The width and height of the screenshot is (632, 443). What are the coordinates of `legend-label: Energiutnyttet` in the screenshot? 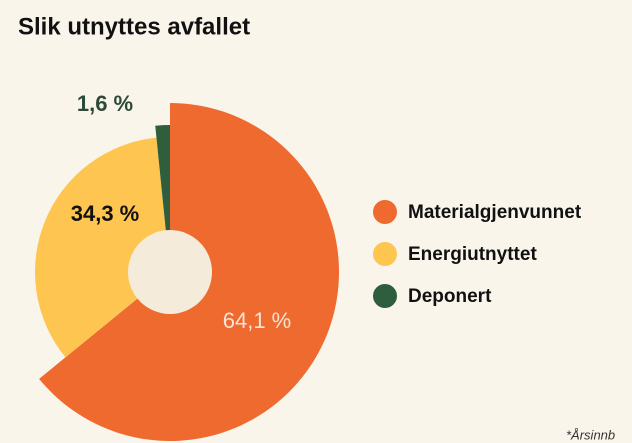 It's located at (472, 254).